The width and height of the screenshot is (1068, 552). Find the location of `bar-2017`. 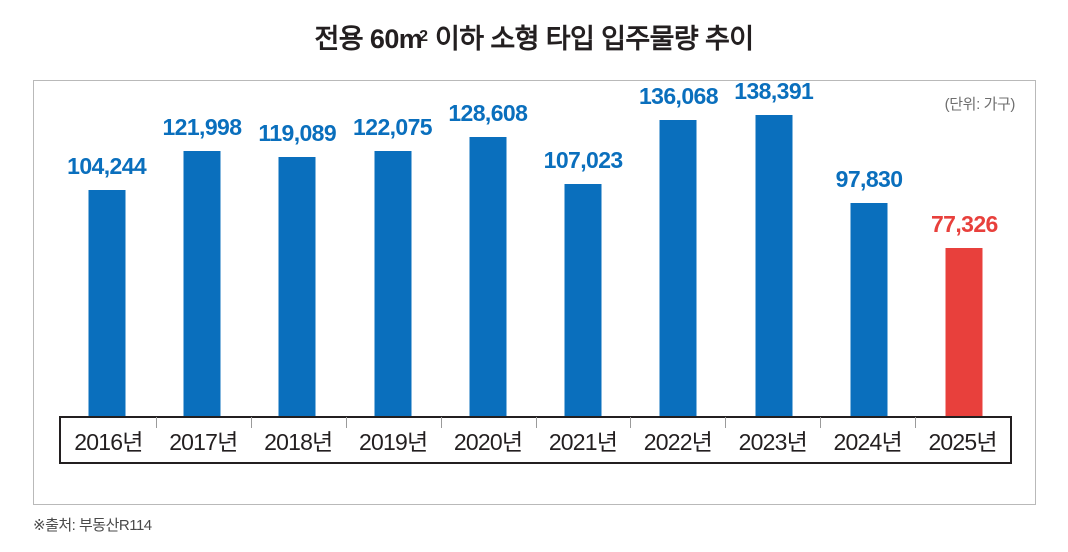

bar-2017 is located at coordinates (202, 283).